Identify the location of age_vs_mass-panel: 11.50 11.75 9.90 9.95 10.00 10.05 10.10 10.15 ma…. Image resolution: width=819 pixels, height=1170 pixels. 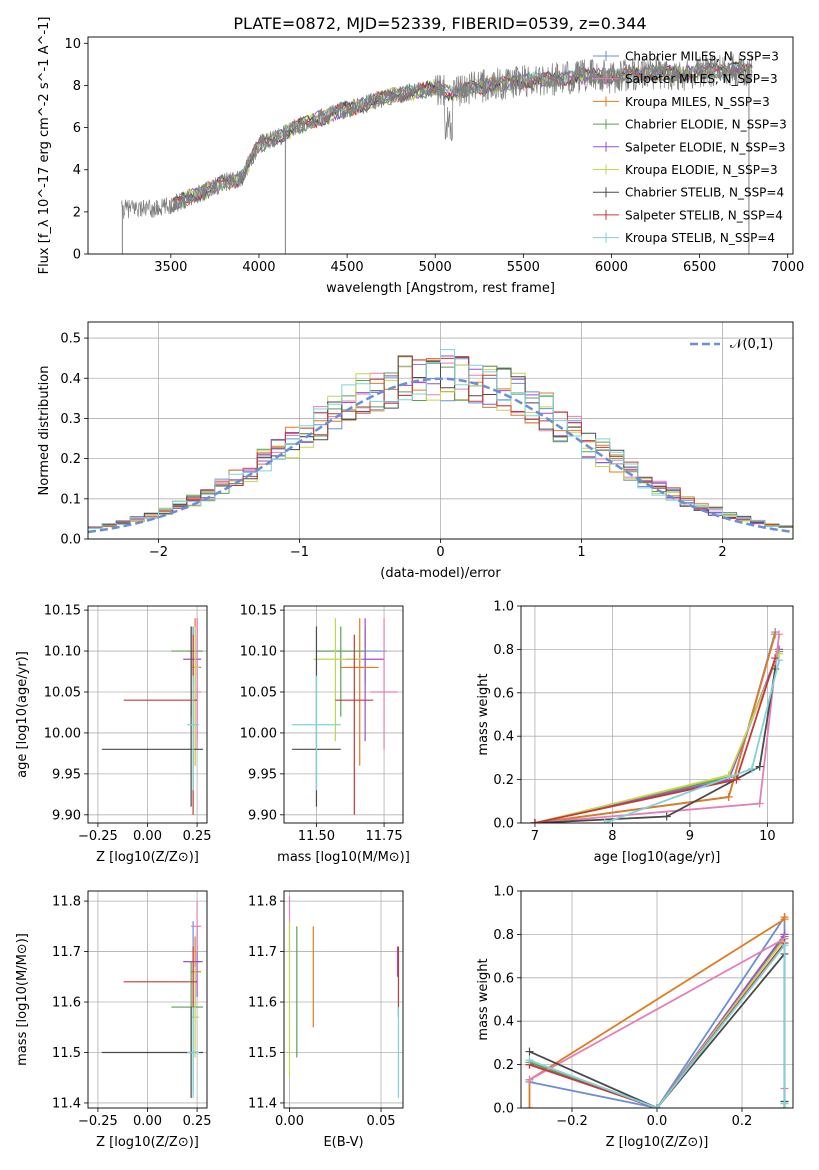
(325, 734).